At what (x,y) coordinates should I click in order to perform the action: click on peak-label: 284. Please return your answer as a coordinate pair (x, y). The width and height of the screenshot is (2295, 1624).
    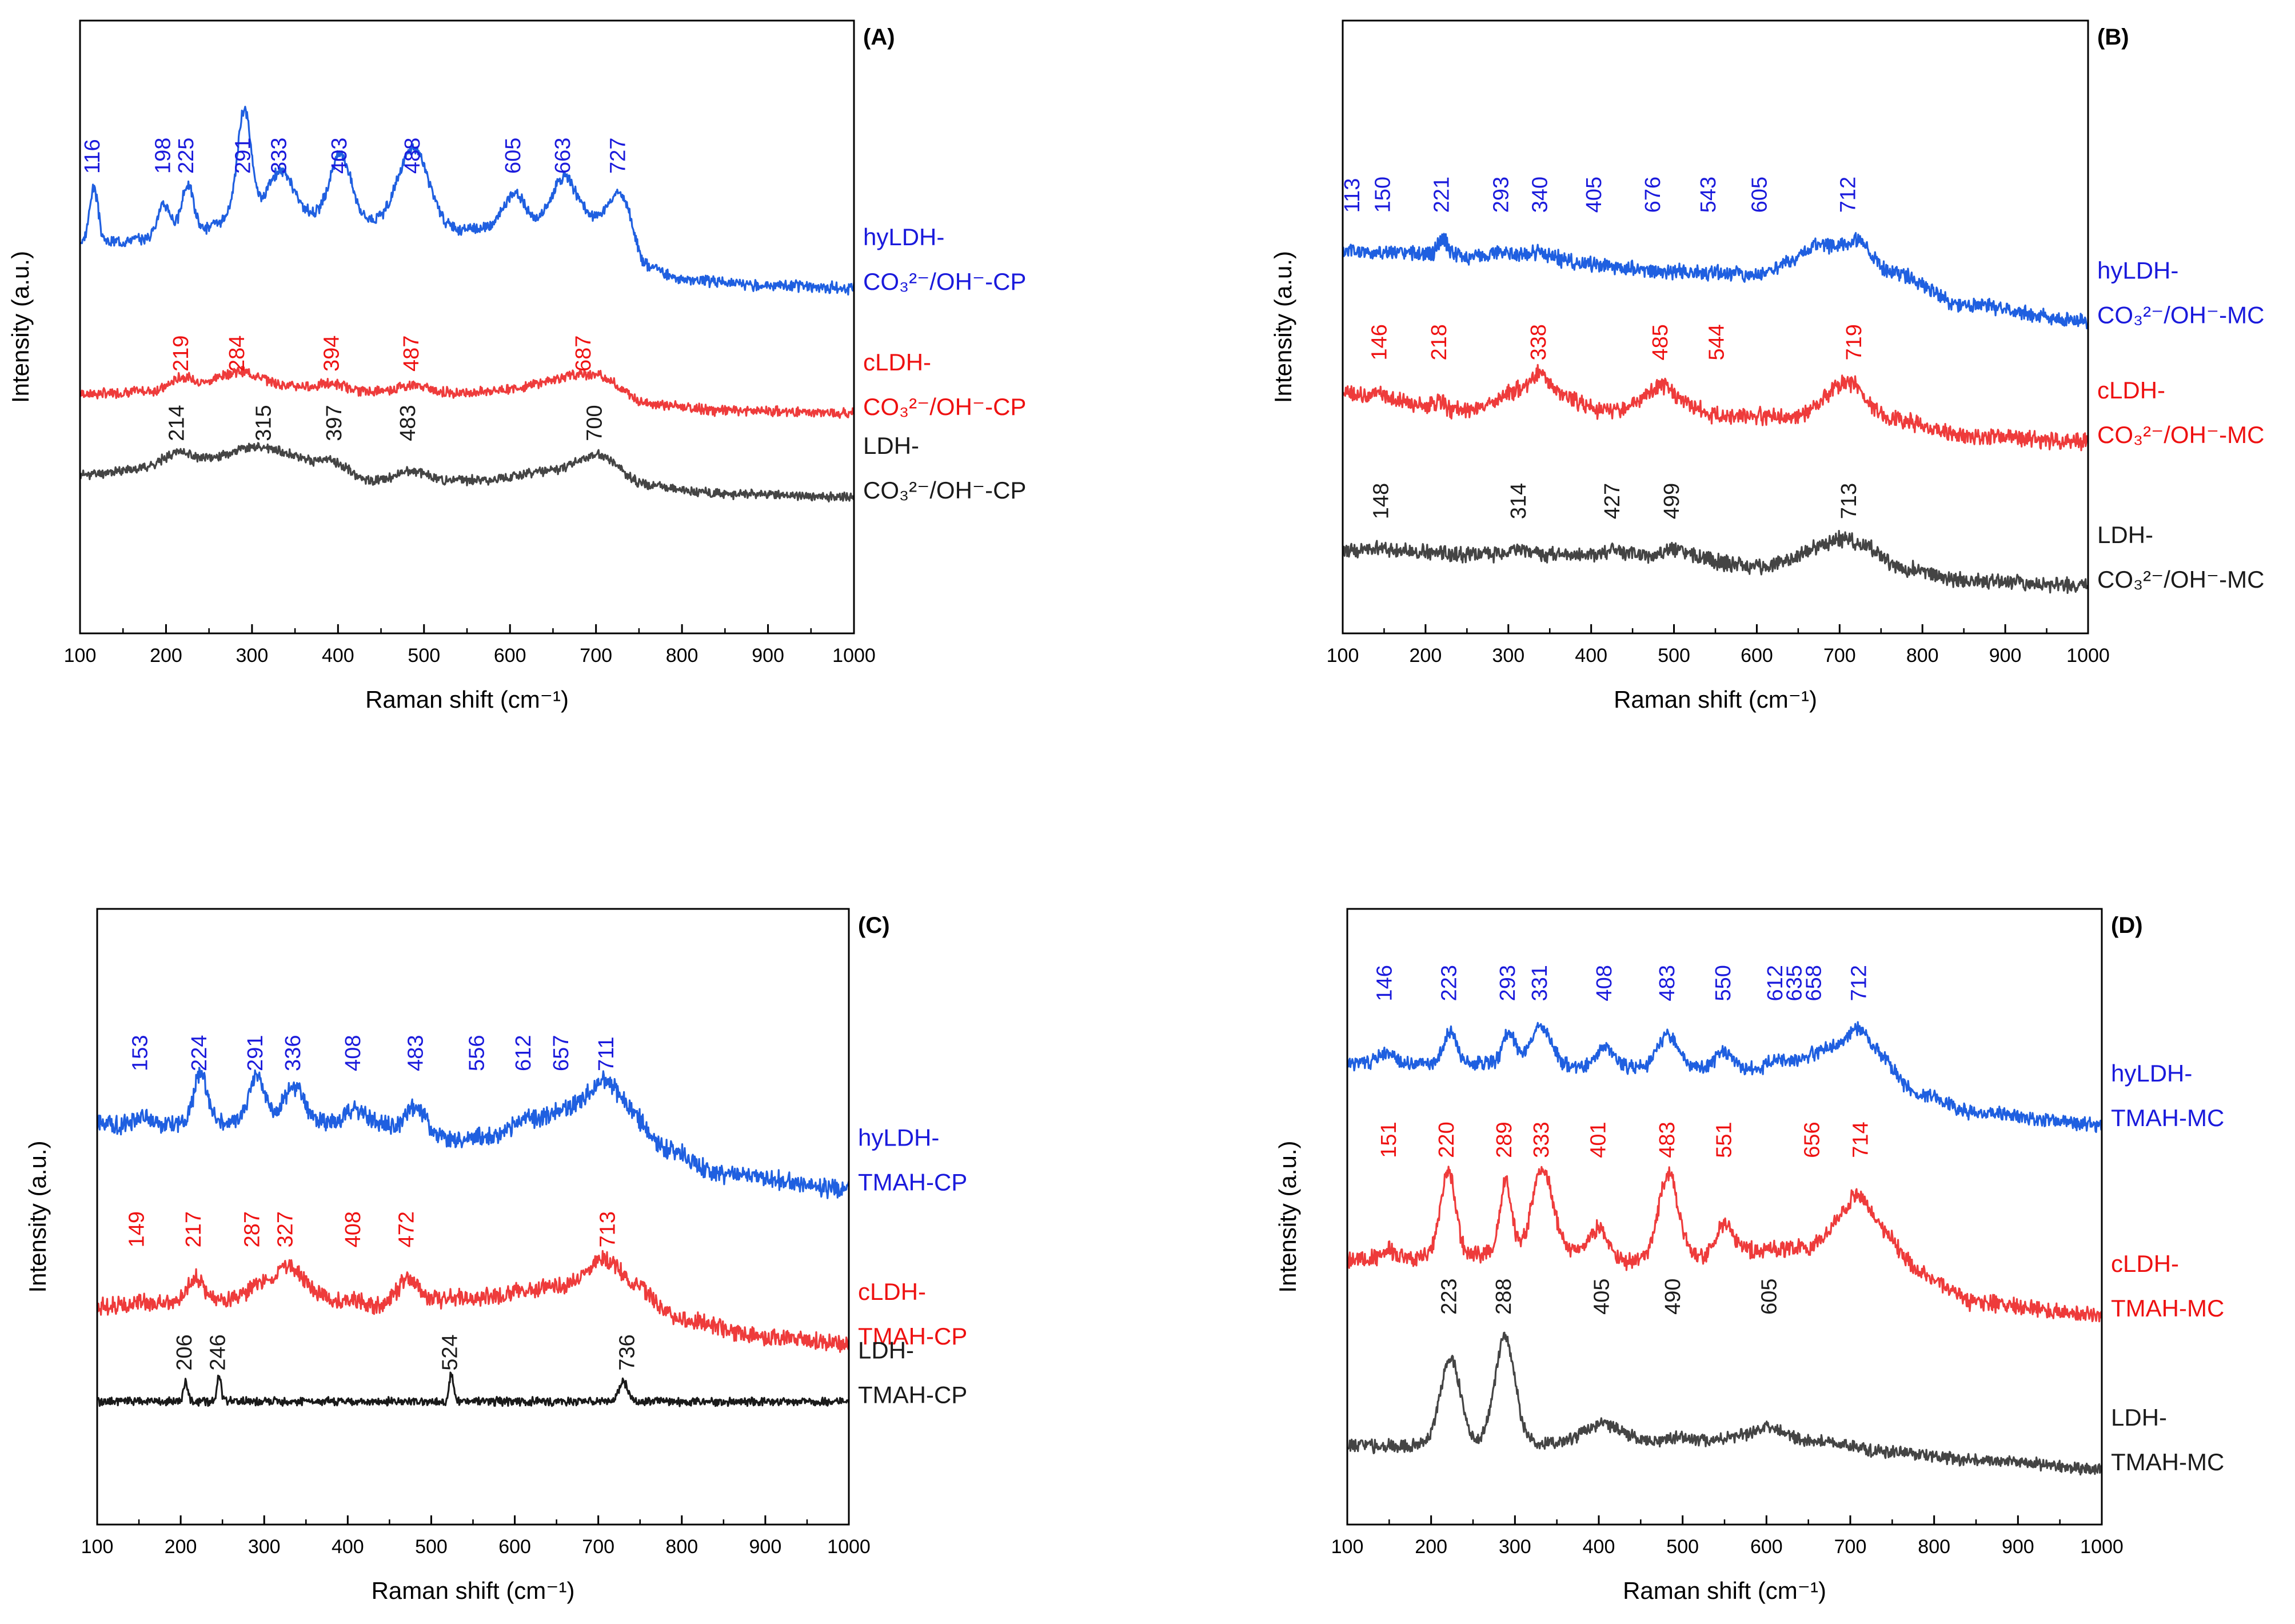
    Looking at the image, I should click on (237, 354).